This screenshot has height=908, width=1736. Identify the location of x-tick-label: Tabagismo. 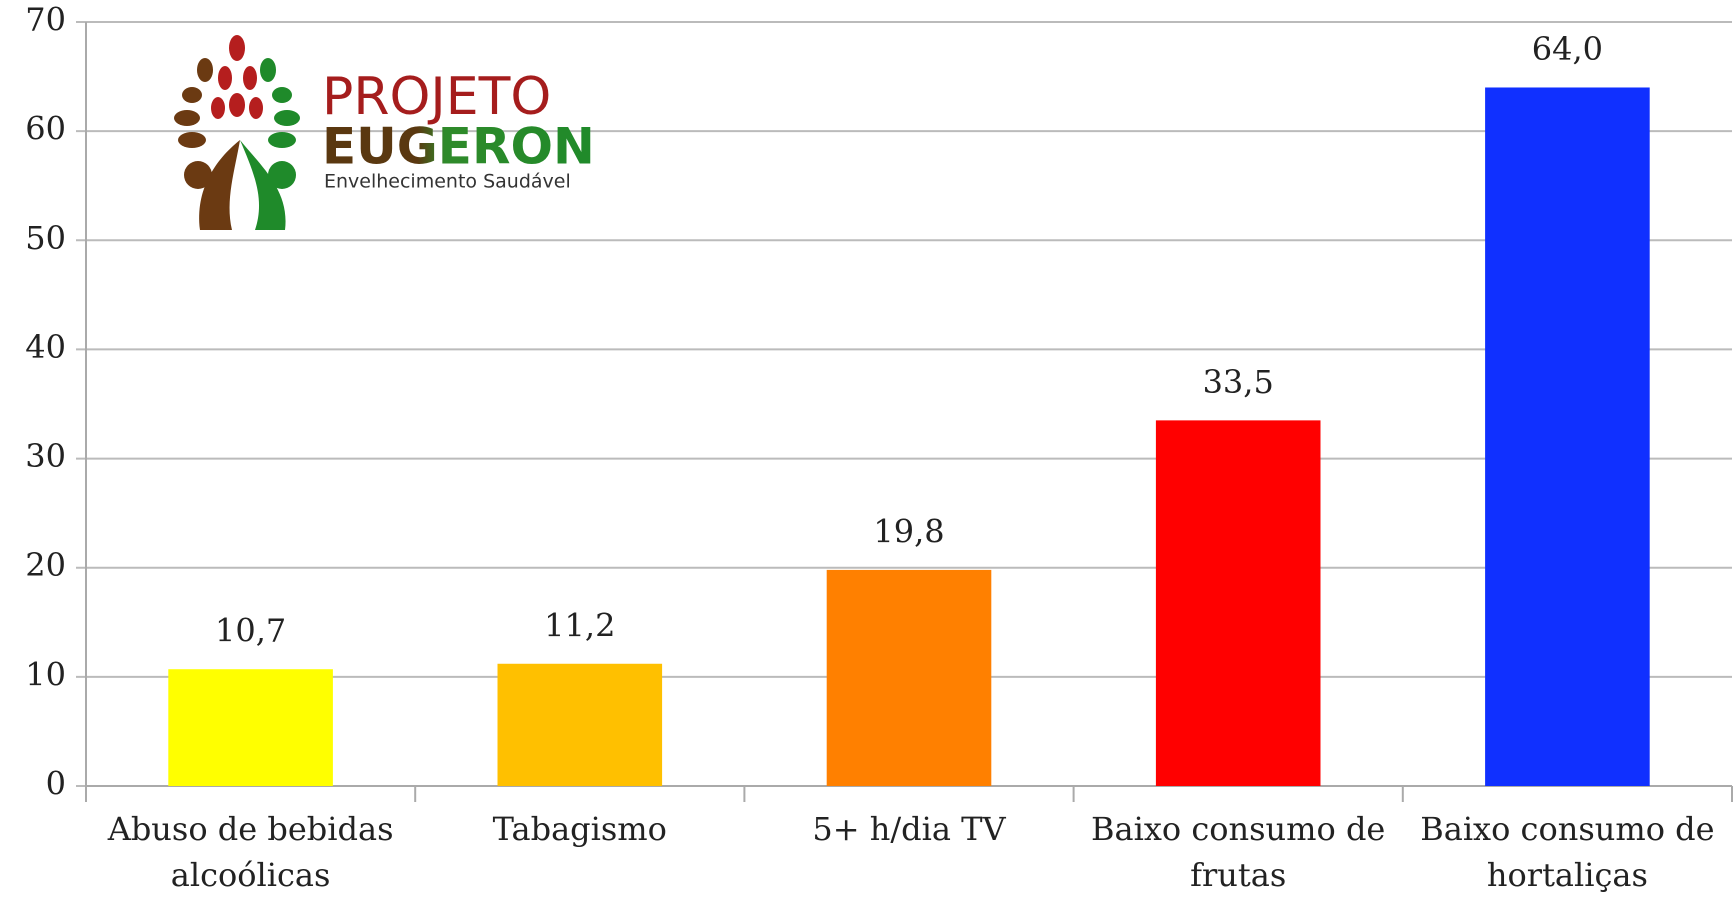
(579, 829).